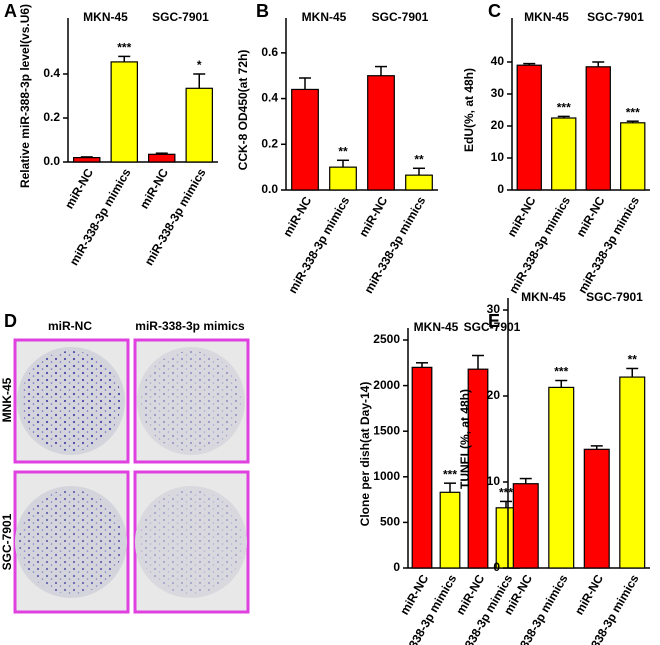 The width and height of the screenshot is (660, 645). Describe the element at coordinates (469, 110) in the screenshot. I see `y-axis-label: EdU(%, at 48h)` at that location.